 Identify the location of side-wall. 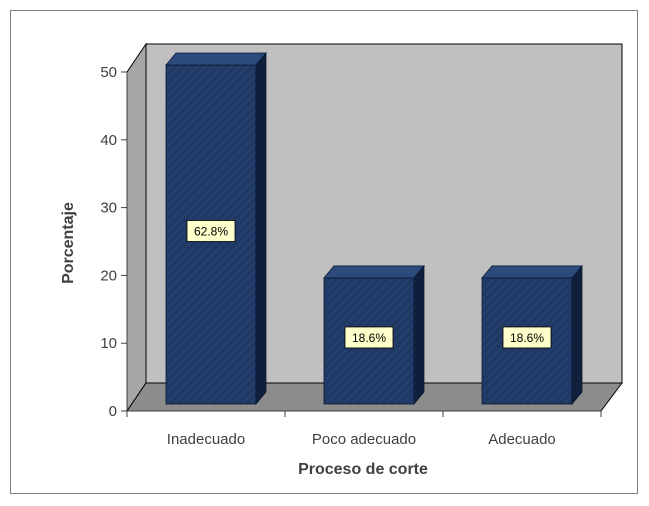
(136, 227).